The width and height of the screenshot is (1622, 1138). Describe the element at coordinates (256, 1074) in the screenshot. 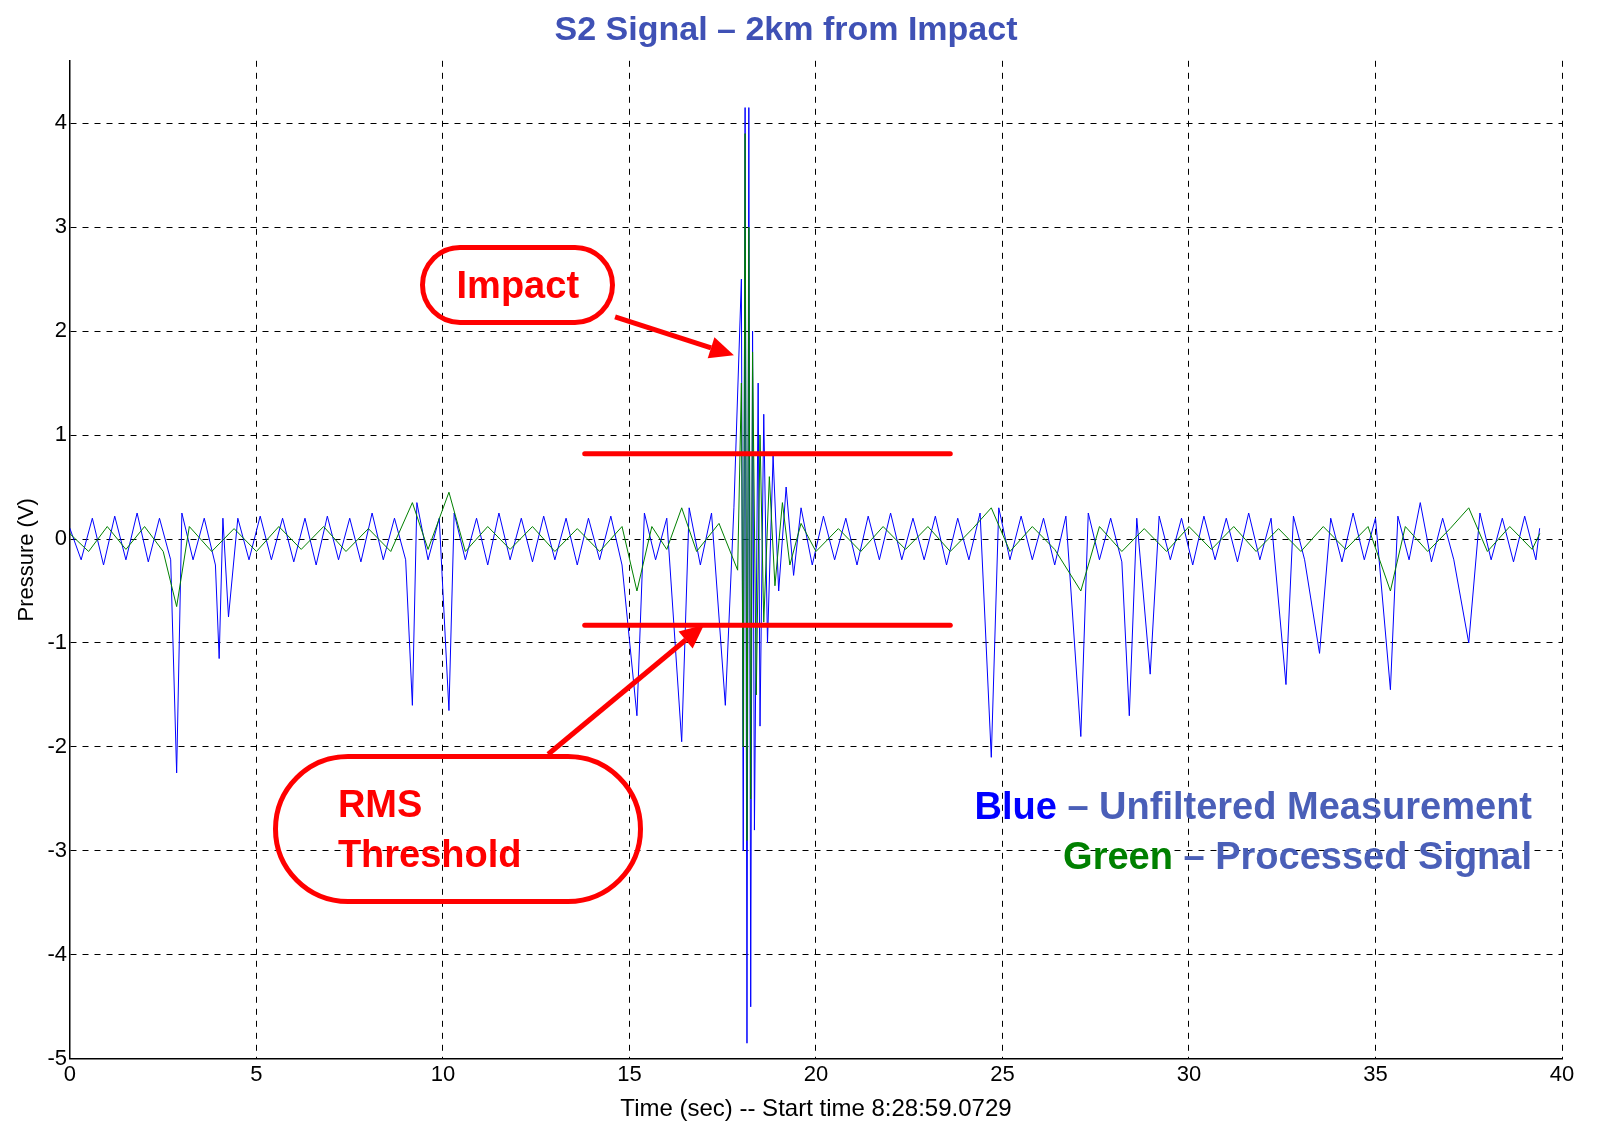

I see `x-tick-label: 5` at that location.